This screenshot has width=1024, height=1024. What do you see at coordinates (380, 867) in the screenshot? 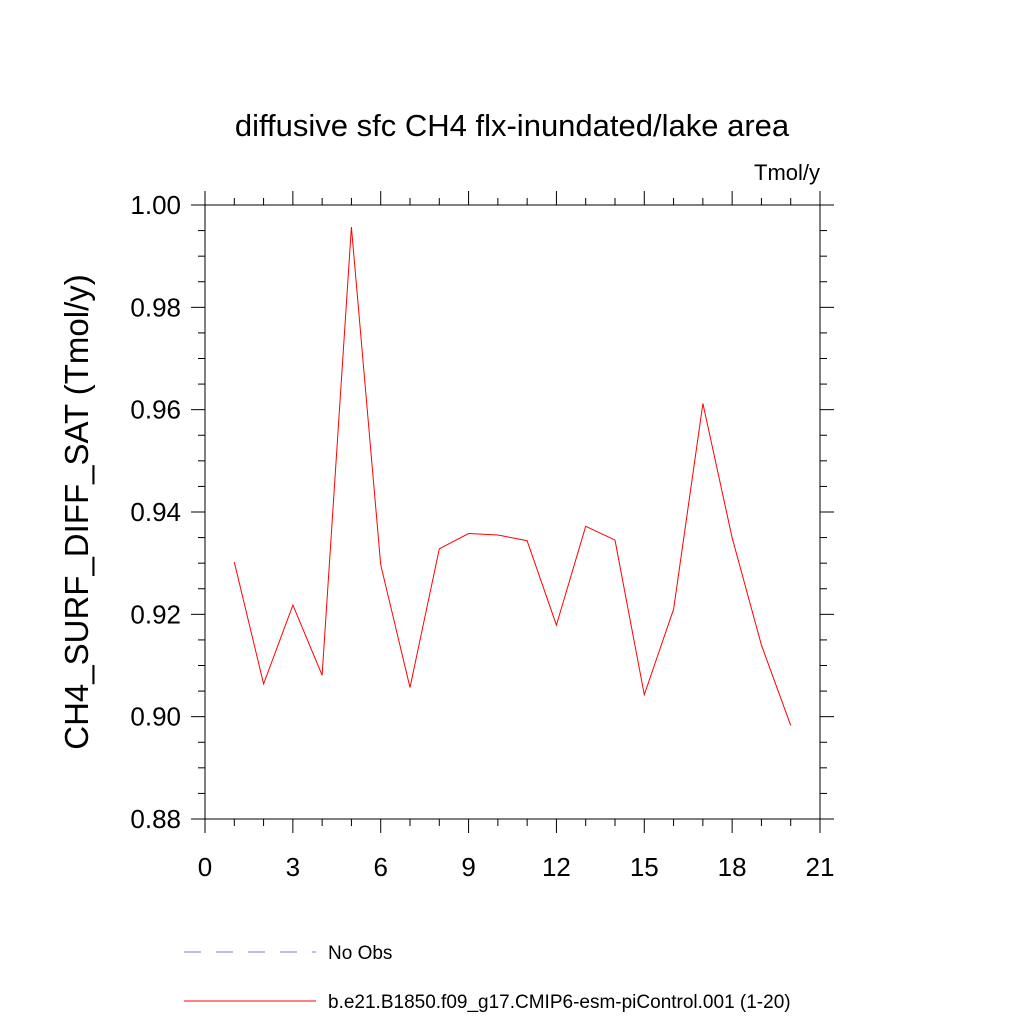
I see `x-tick-label: 6` at bounding box center [380, 867].